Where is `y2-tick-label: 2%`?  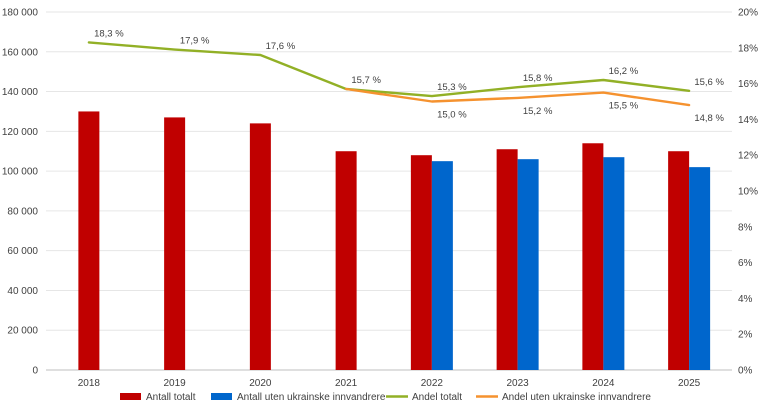 y2-tick-label: 2% is located at coordinates (745, 335).